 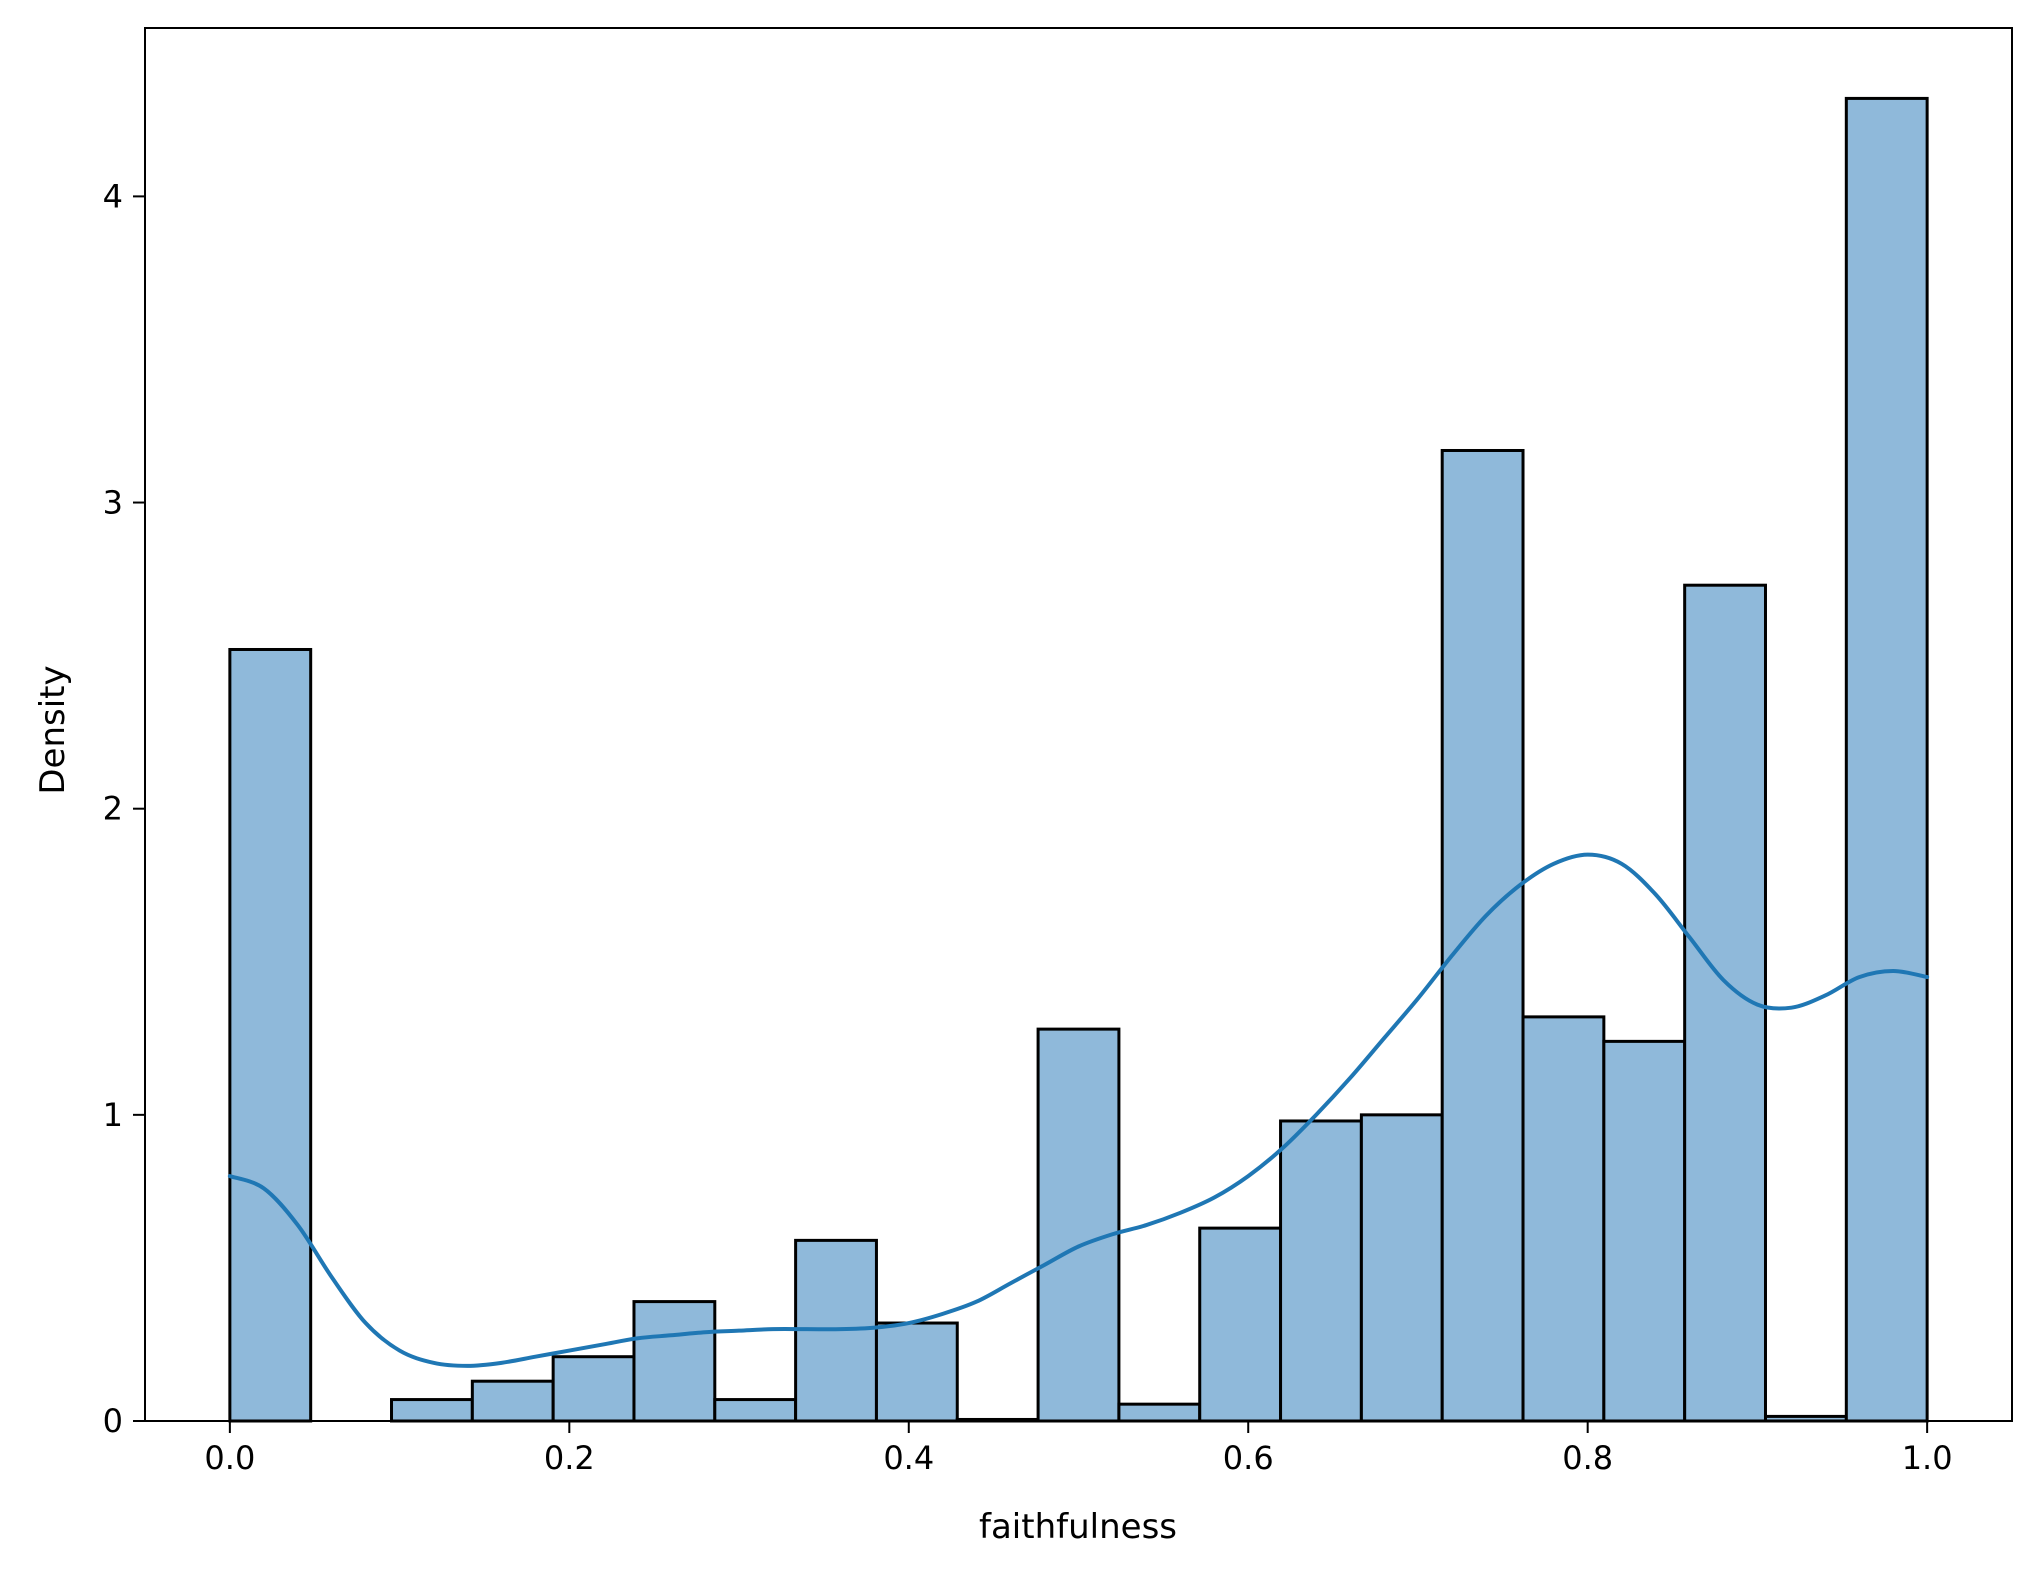 What do you see at coordinates (569, 1458) in the screenshot?
I see `x-tick-label: 0.2` at bounding box center [569, 1458].